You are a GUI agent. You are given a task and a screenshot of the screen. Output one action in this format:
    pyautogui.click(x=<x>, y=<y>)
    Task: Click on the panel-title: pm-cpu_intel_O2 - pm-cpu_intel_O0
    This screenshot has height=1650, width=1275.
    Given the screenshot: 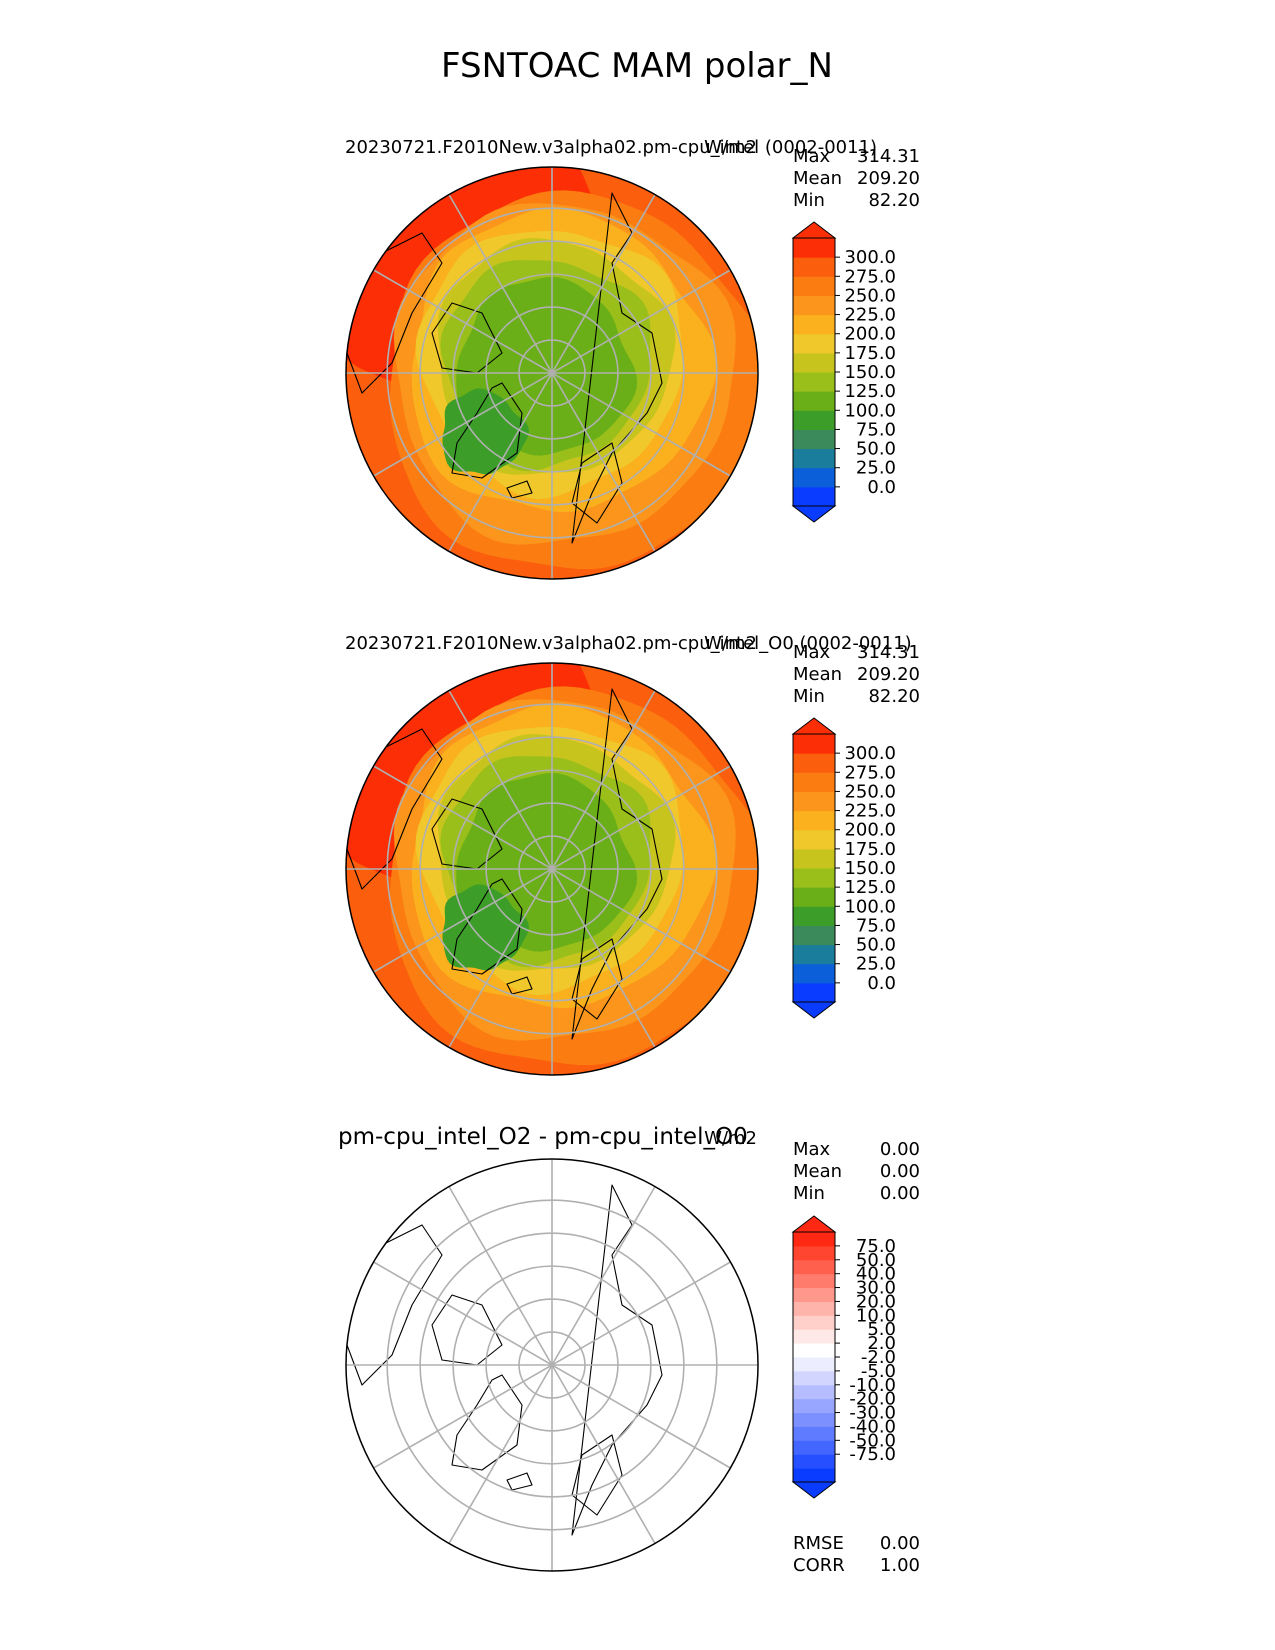 What is the action you would take?
    pyautogui.click(x=543, y=1137)
    